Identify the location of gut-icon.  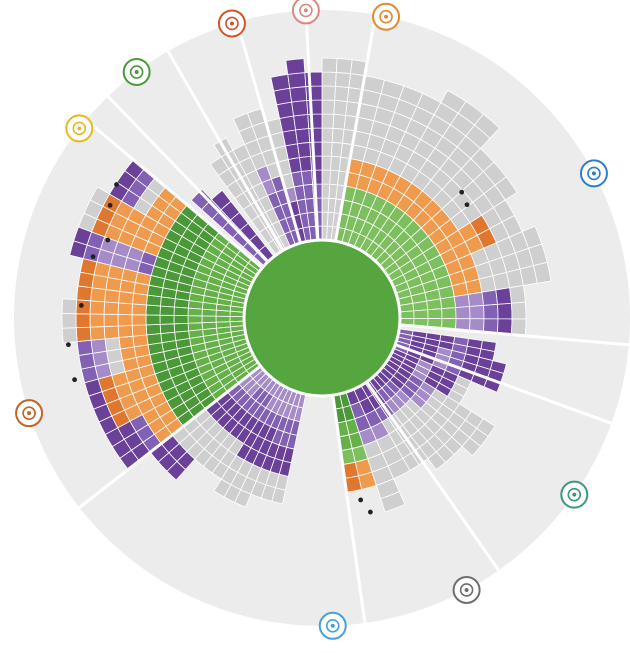
(79, 128).